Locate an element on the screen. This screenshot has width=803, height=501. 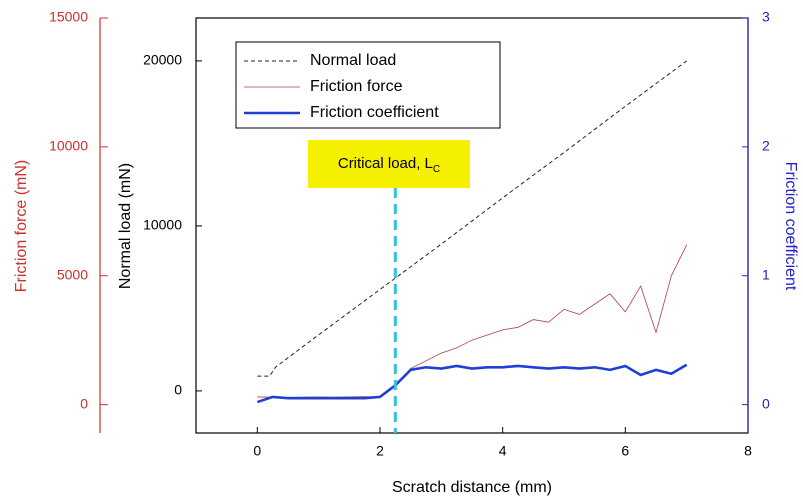
legend-label: Friction force is located at coordinates (356, 86).